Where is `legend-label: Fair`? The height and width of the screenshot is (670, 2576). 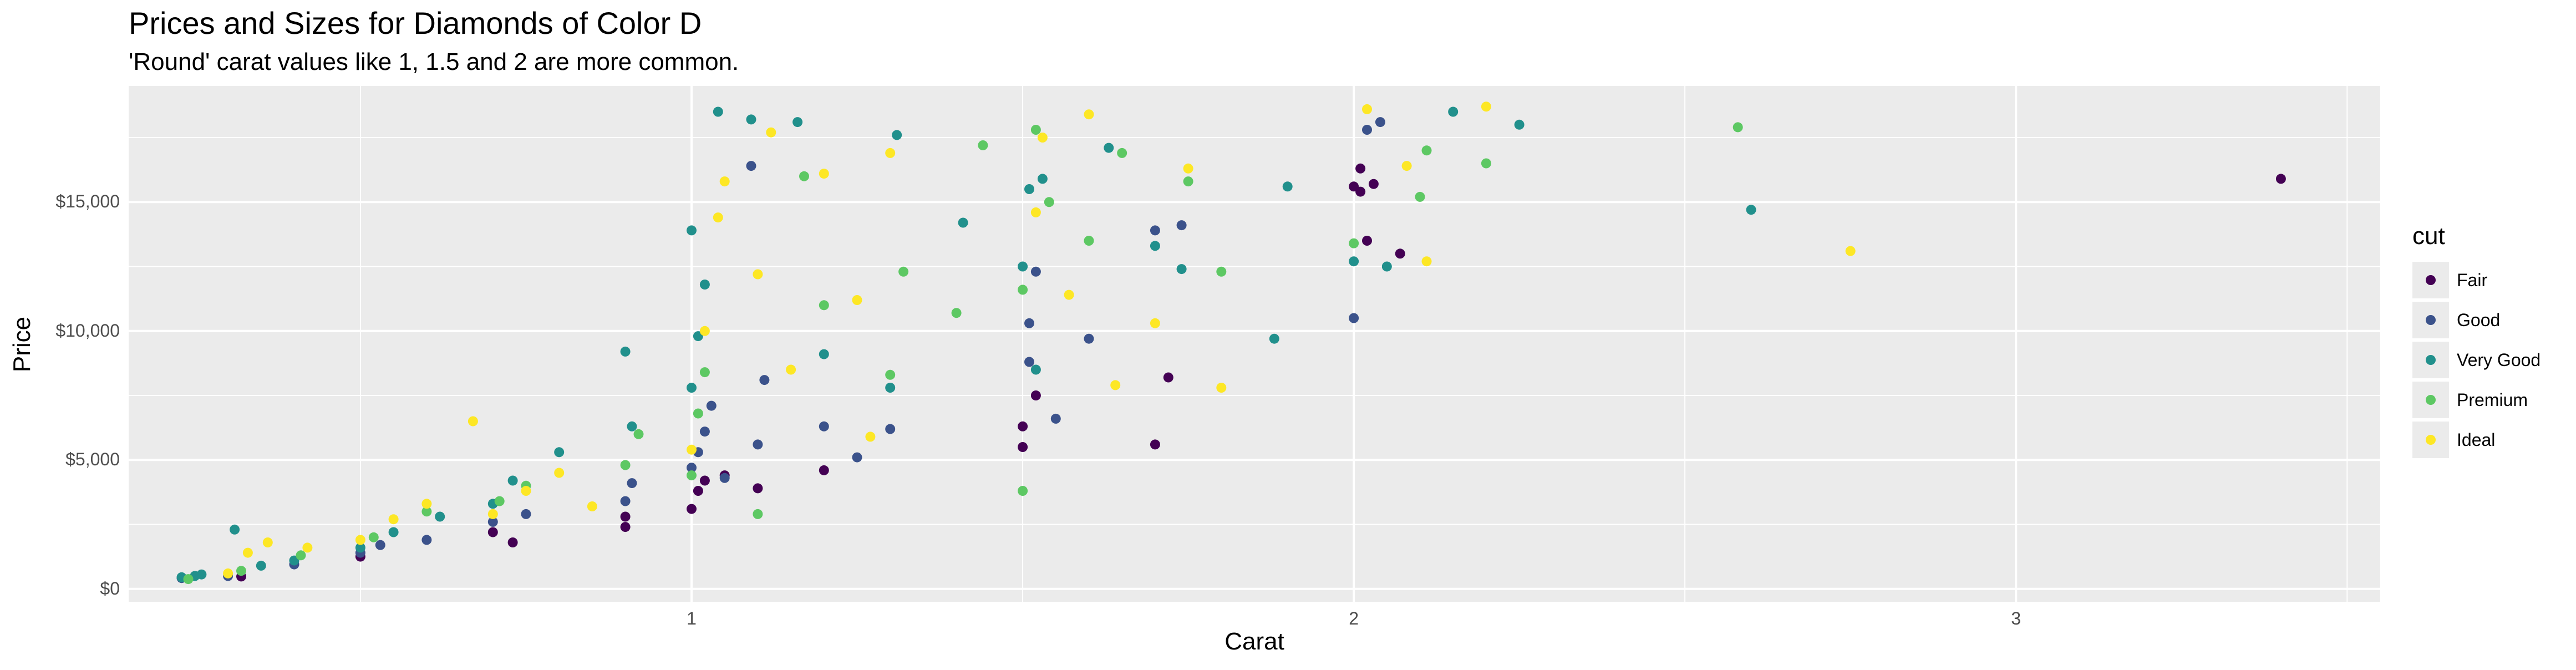 legend-label: Fair is located at coordinates (2472, 280).